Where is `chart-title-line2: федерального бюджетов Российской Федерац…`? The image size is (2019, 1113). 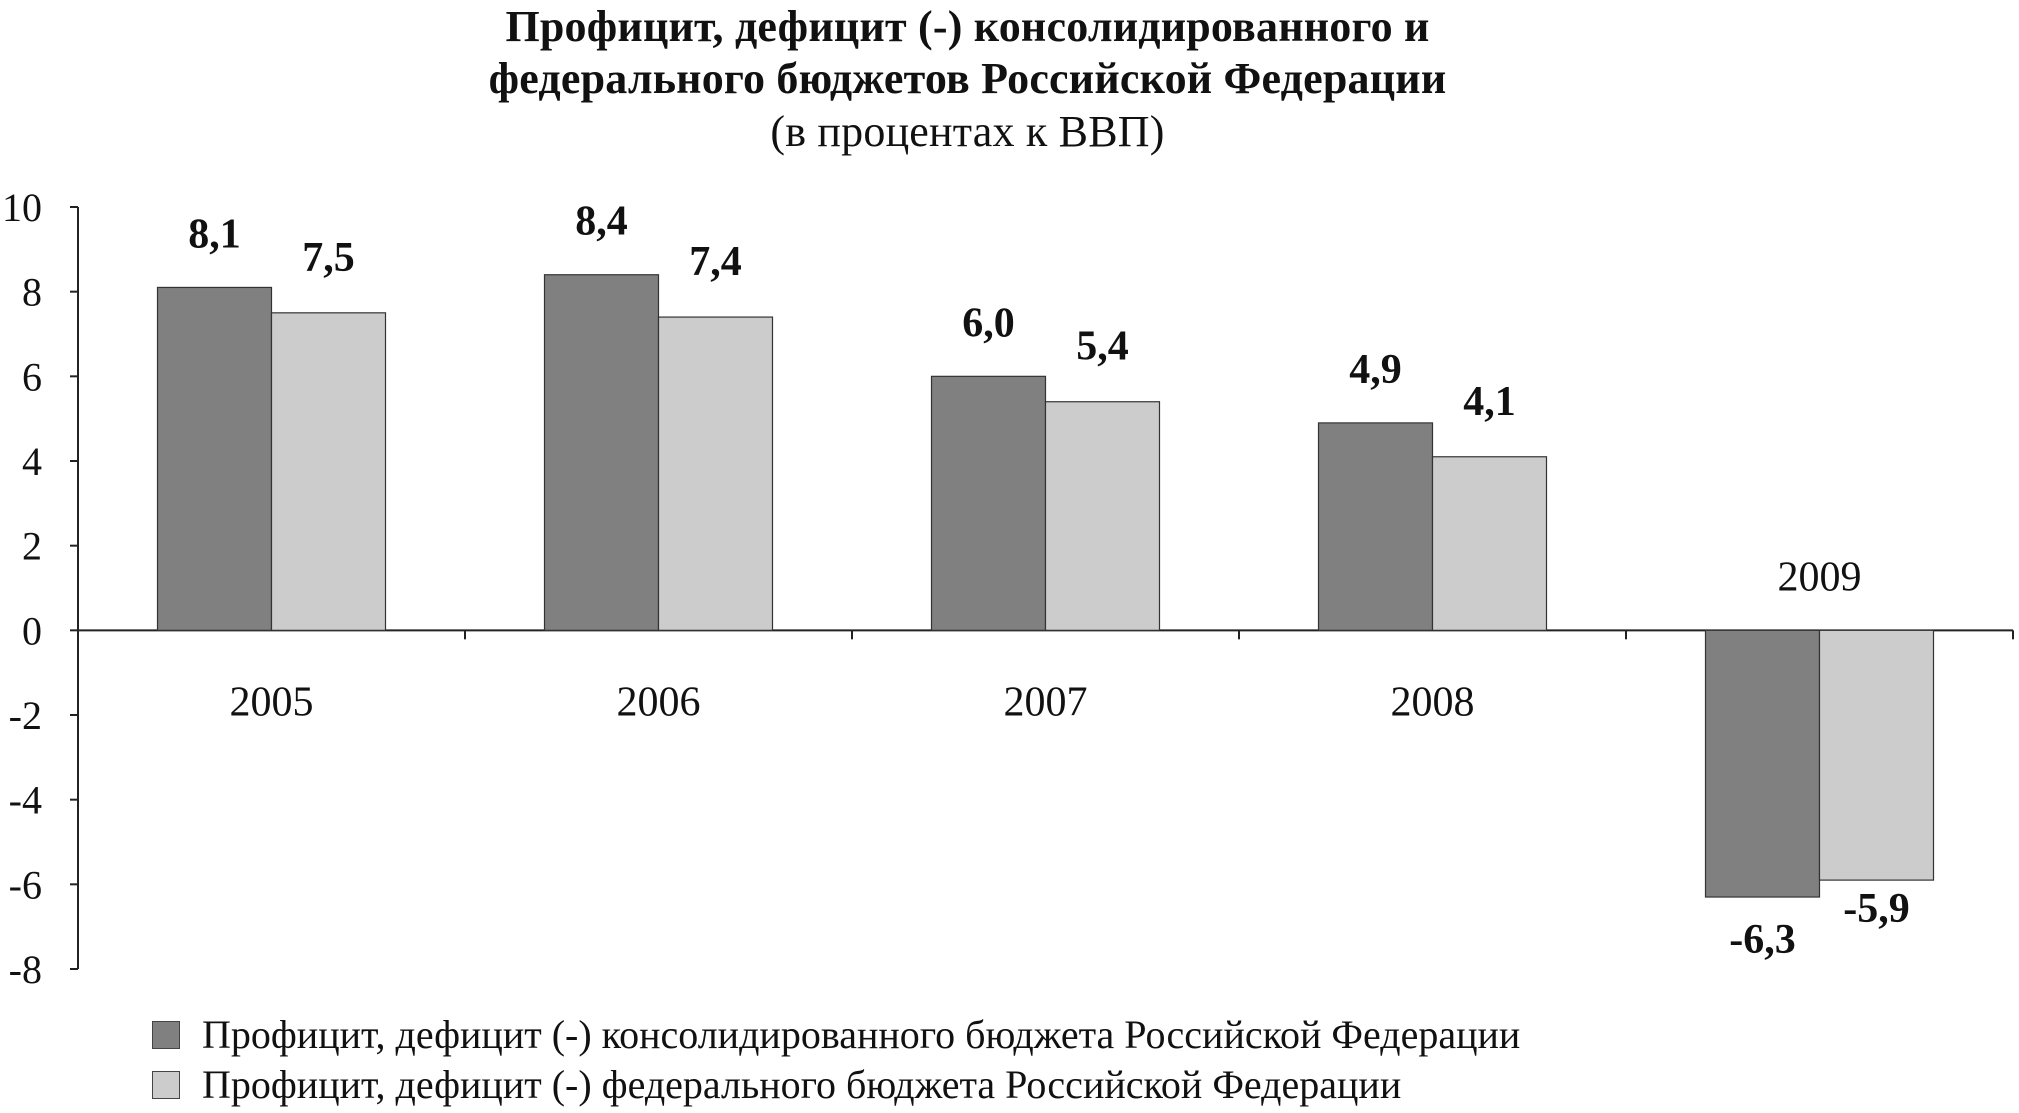 chart-title-line2: федерального бюджетов Российской Федерац… is located at coordinates (967, 78).